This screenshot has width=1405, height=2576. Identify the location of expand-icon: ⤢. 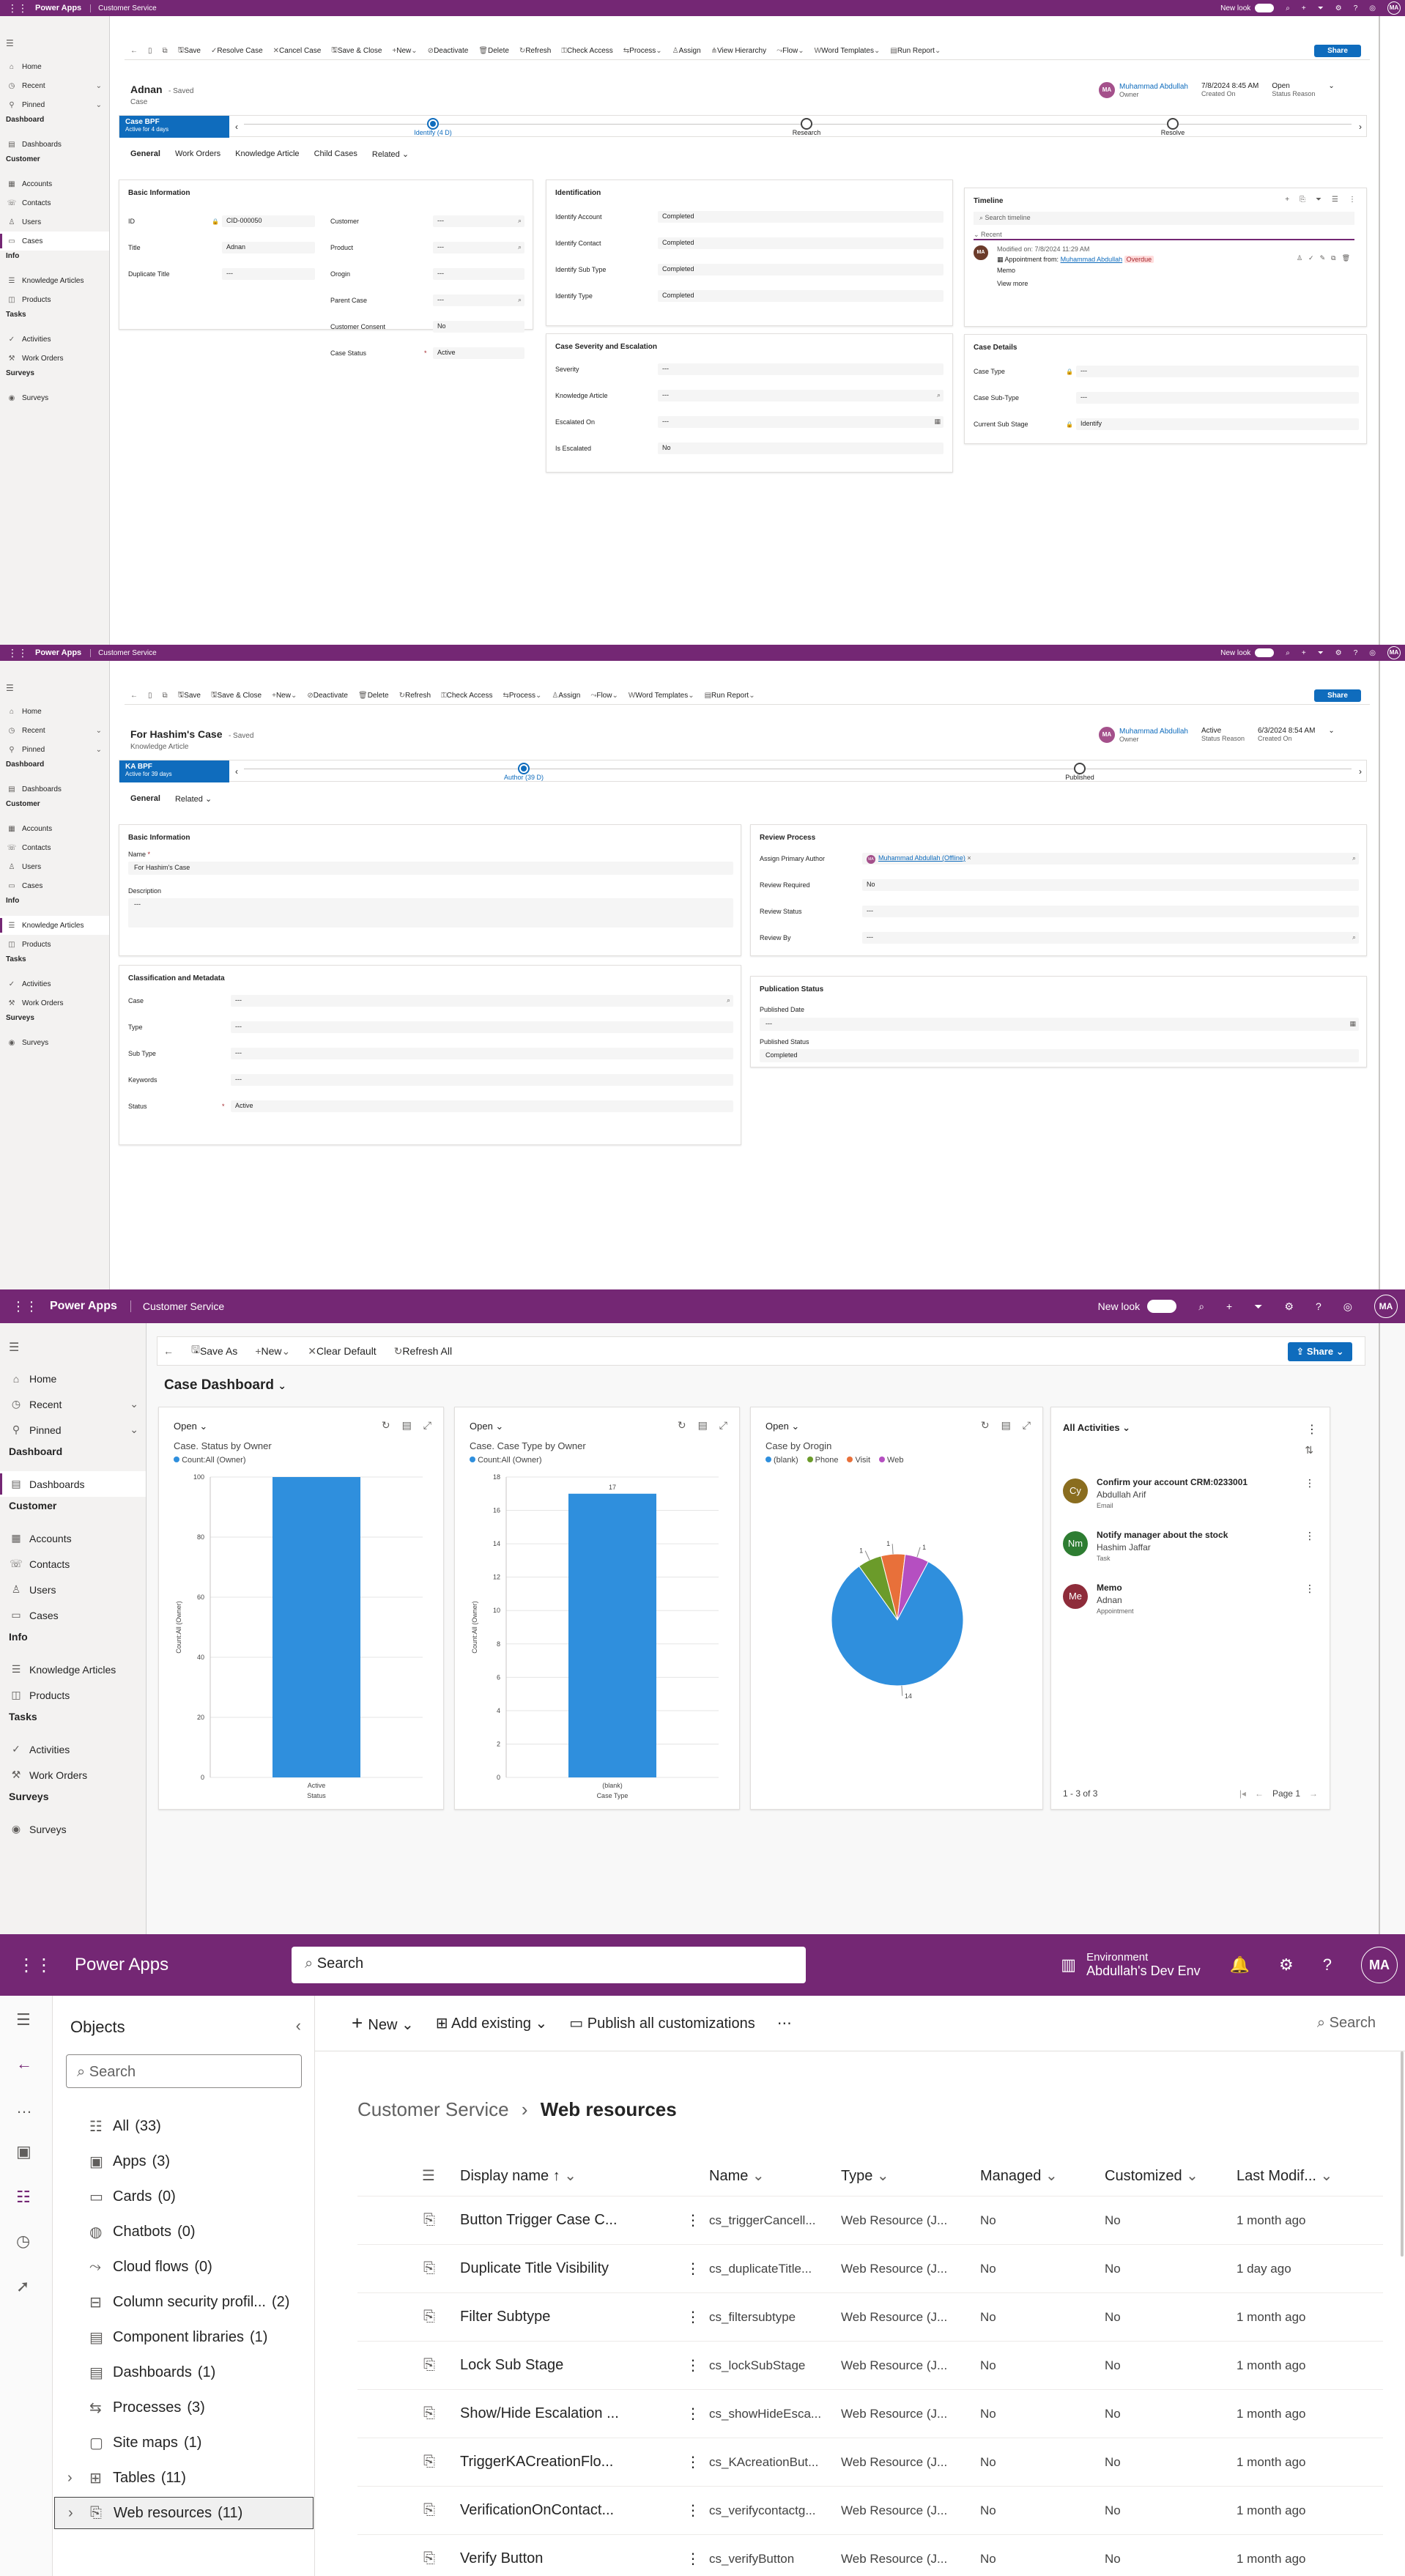
(427, 1425).